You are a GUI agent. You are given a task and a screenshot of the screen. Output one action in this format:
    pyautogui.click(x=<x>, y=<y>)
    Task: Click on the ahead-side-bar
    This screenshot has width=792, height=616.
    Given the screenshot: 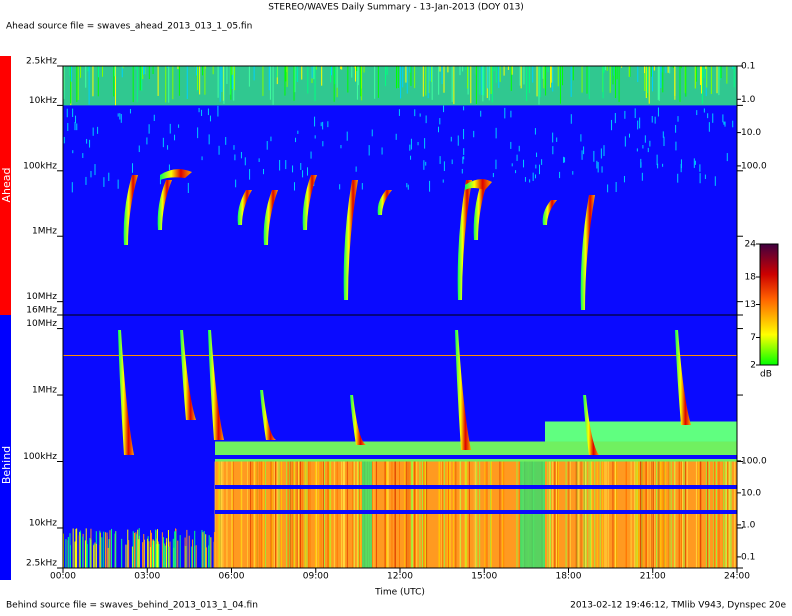 What is the action you would take?
    pyautogui.click(x=5, y=185)
    